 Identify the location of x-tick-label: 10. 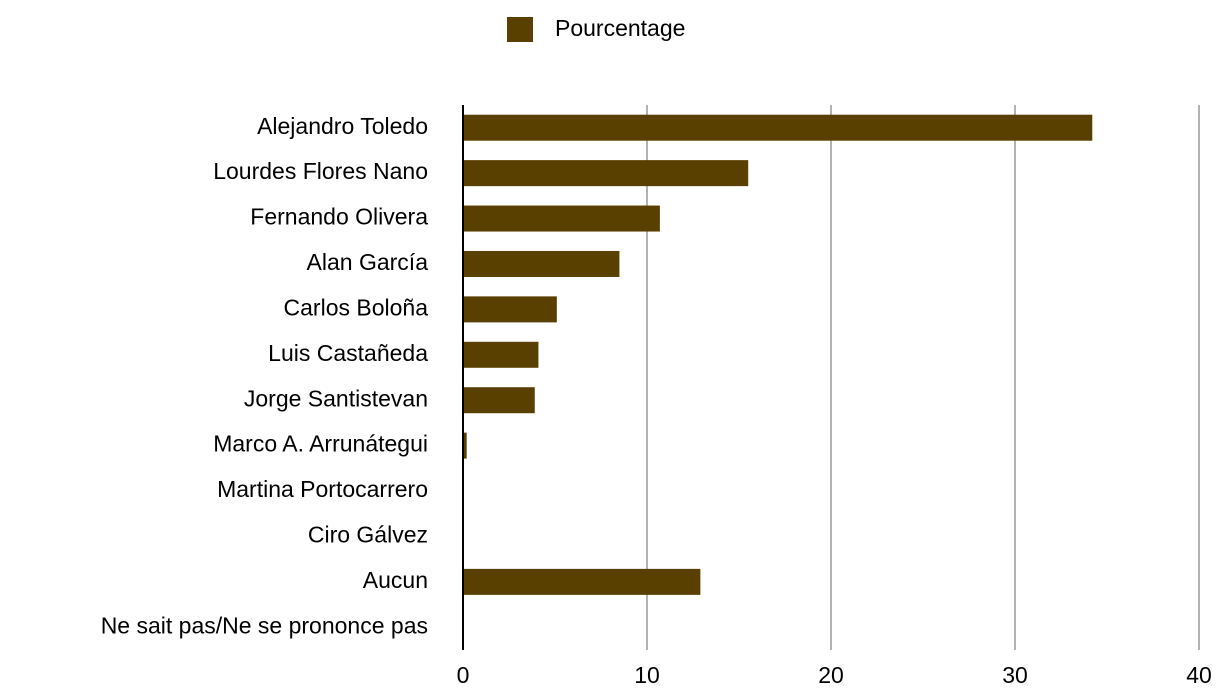
(647, 675).